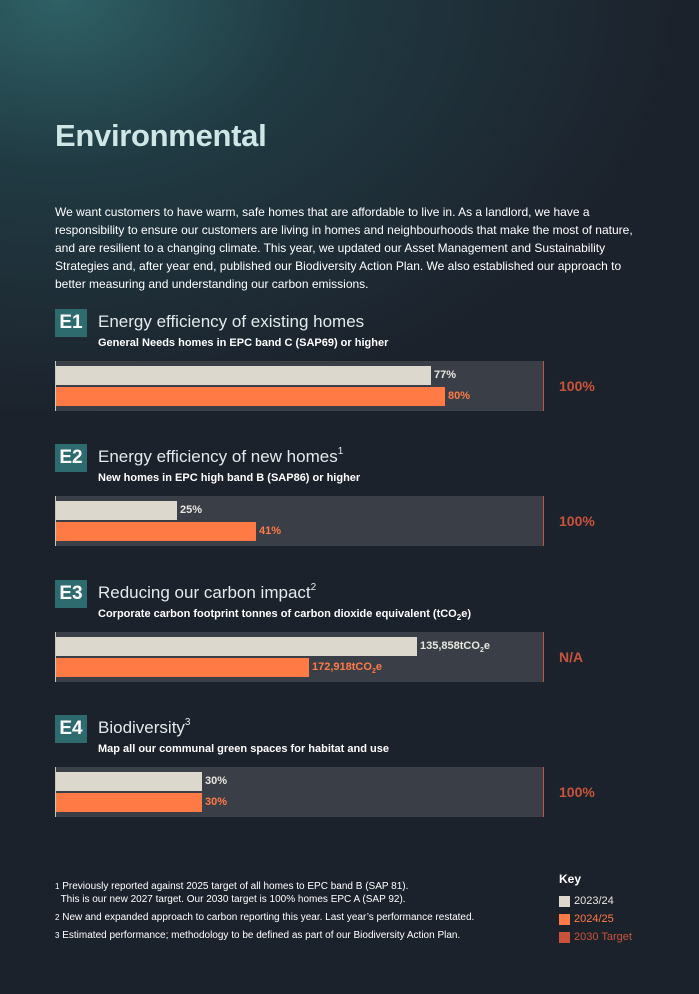 The width and height of the screenshot is (699, 994). I want to click on bar-panel: 77% 80%, so click(299, 386).